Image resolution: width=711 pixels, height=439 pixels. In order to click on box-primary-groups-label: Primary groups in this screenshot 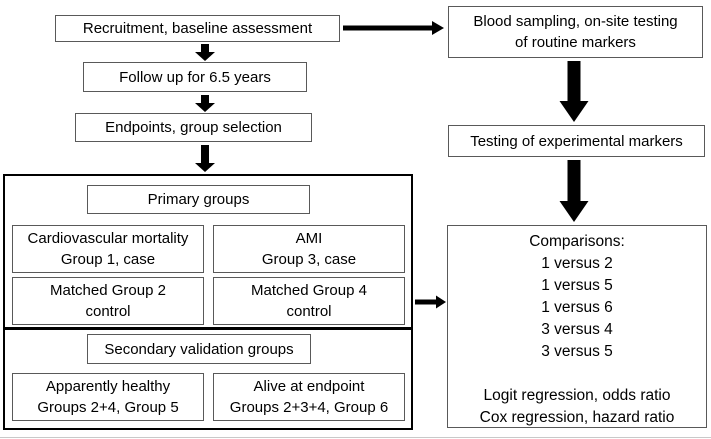, I will do `click(198, 199)`.